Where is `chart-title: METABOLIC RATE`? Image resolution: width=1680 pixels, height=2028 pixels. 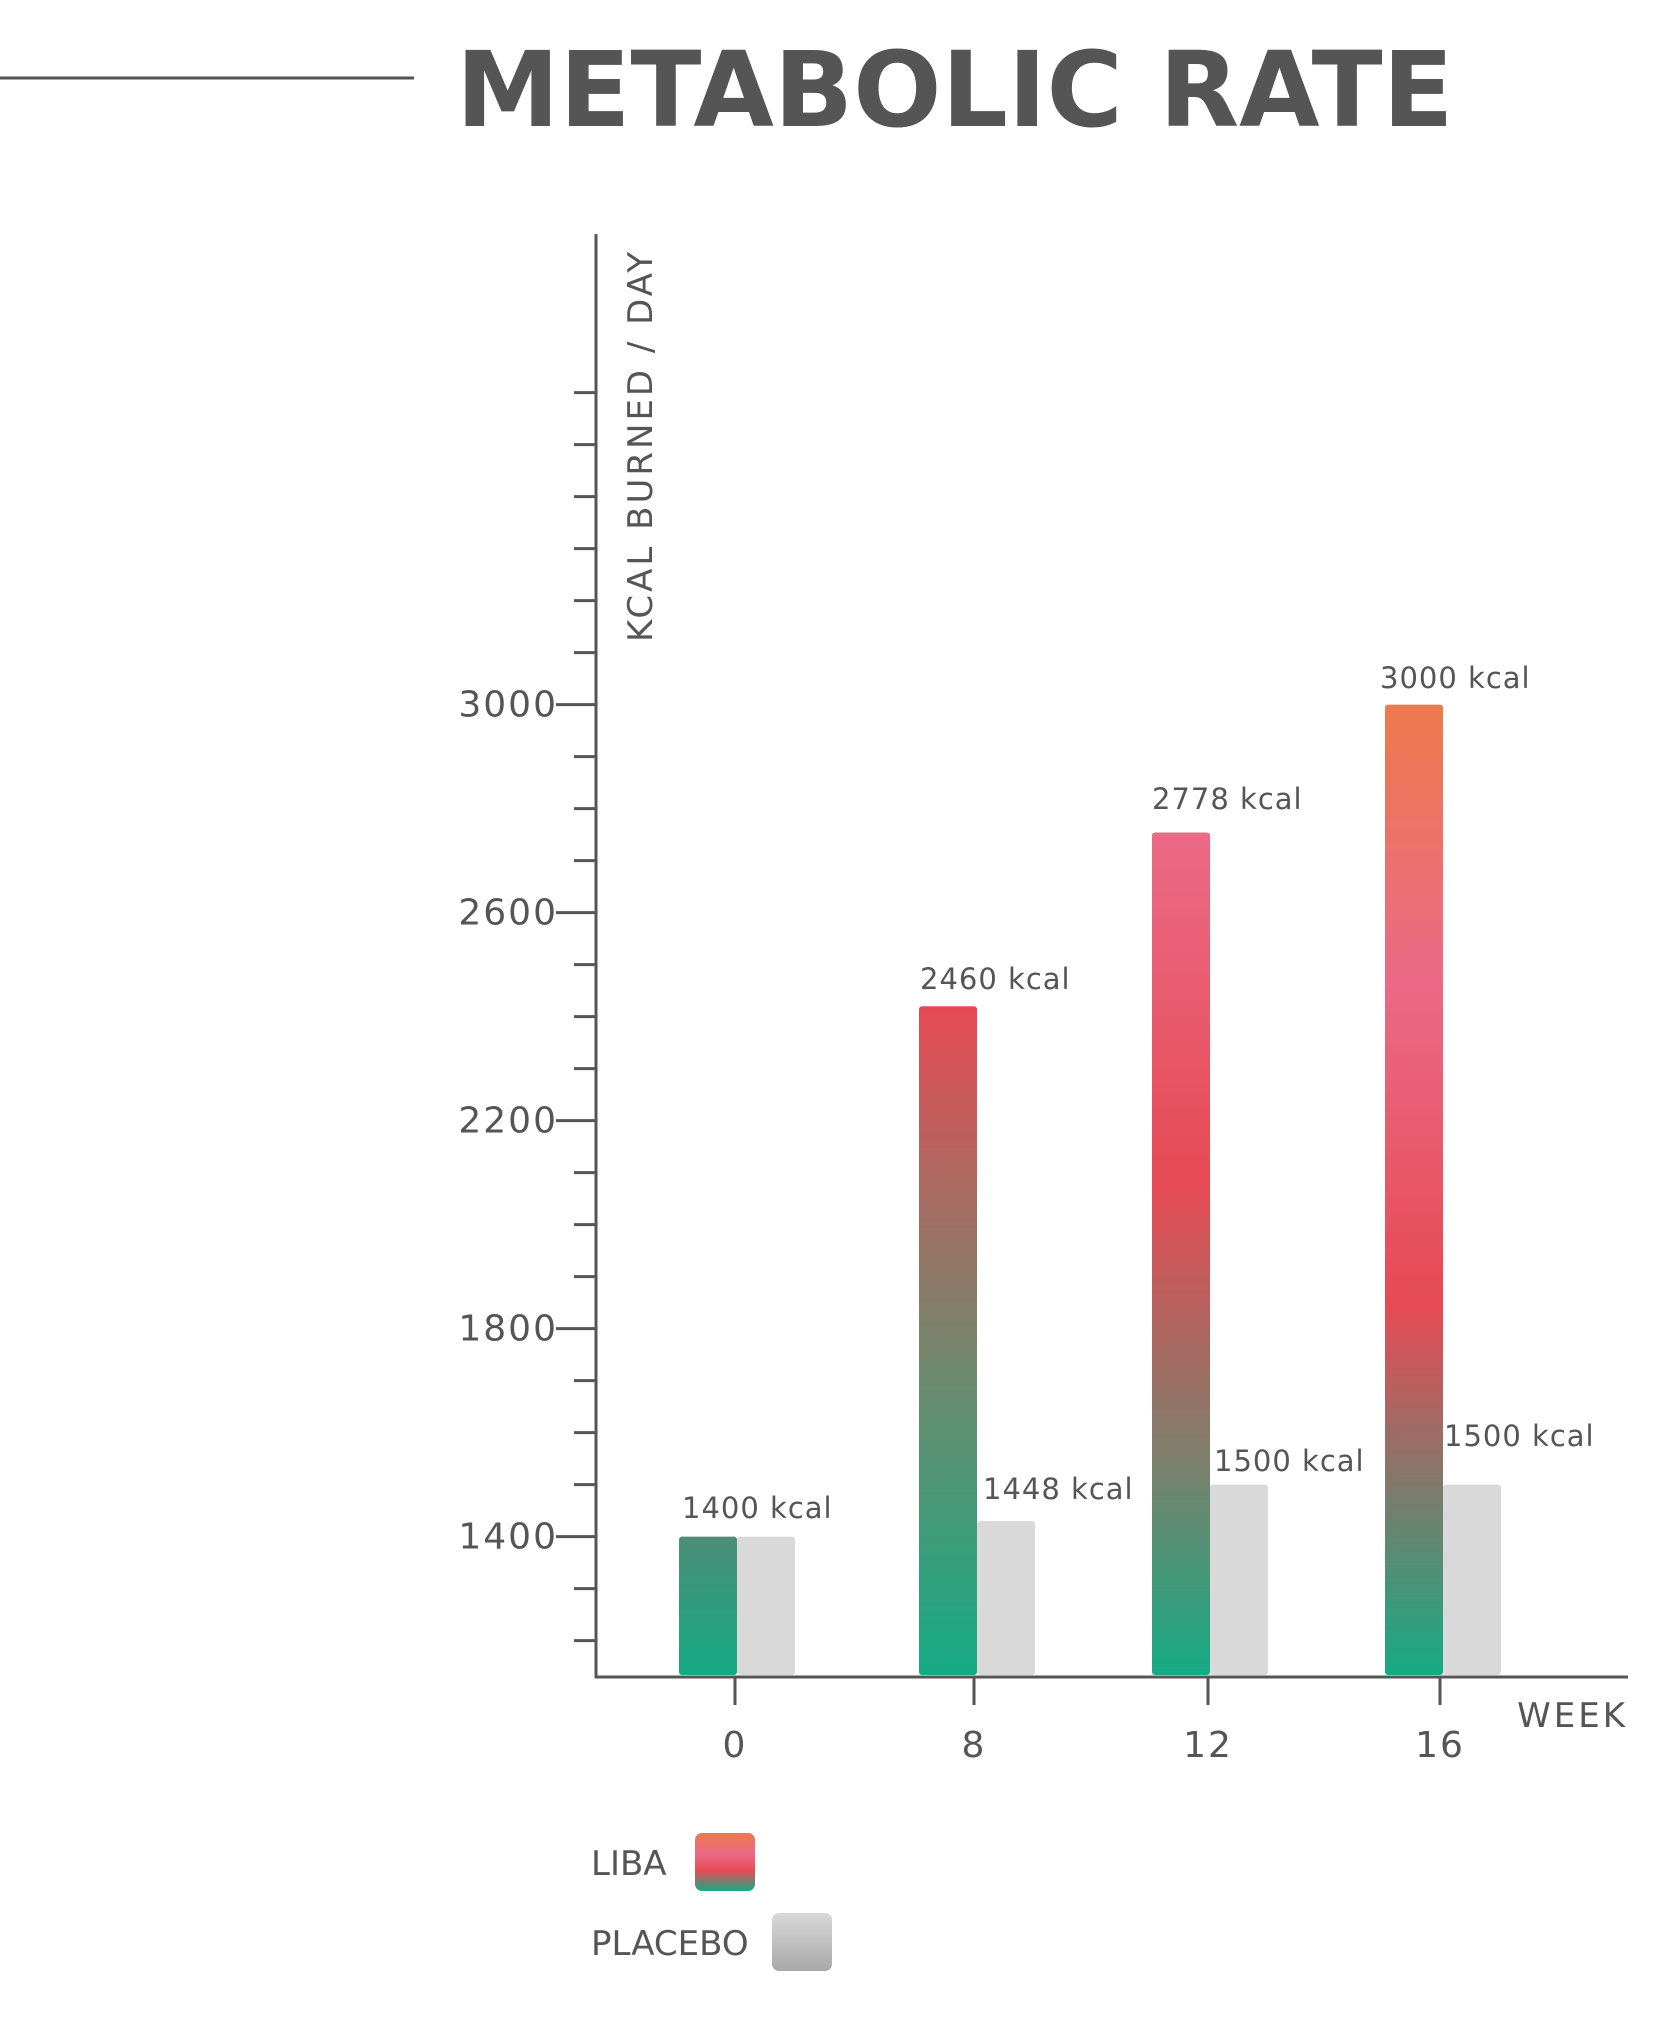 chart-title: METABOLIC RATE is located at coordinates (955, 90).